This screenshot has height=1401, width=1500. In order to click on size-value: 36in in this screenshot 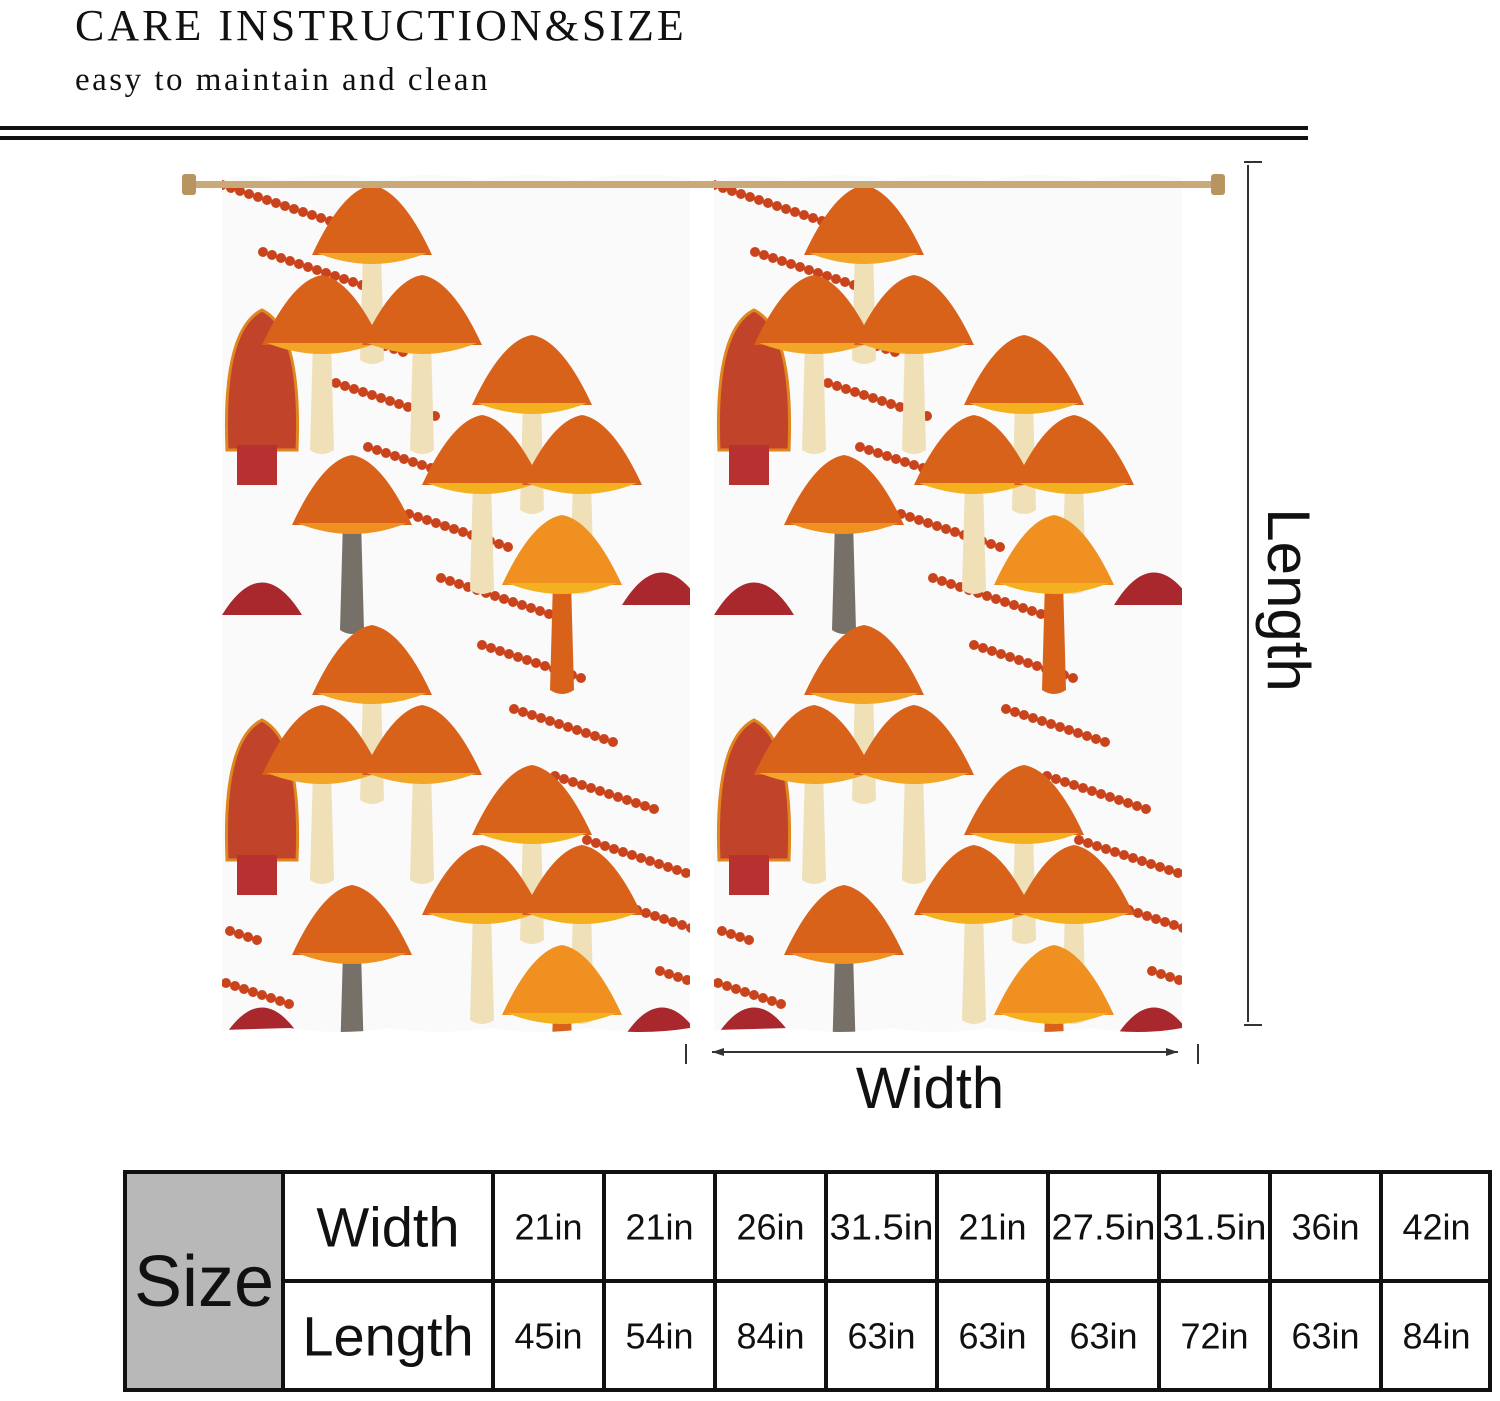, I will do `click(1325, 1227)`.